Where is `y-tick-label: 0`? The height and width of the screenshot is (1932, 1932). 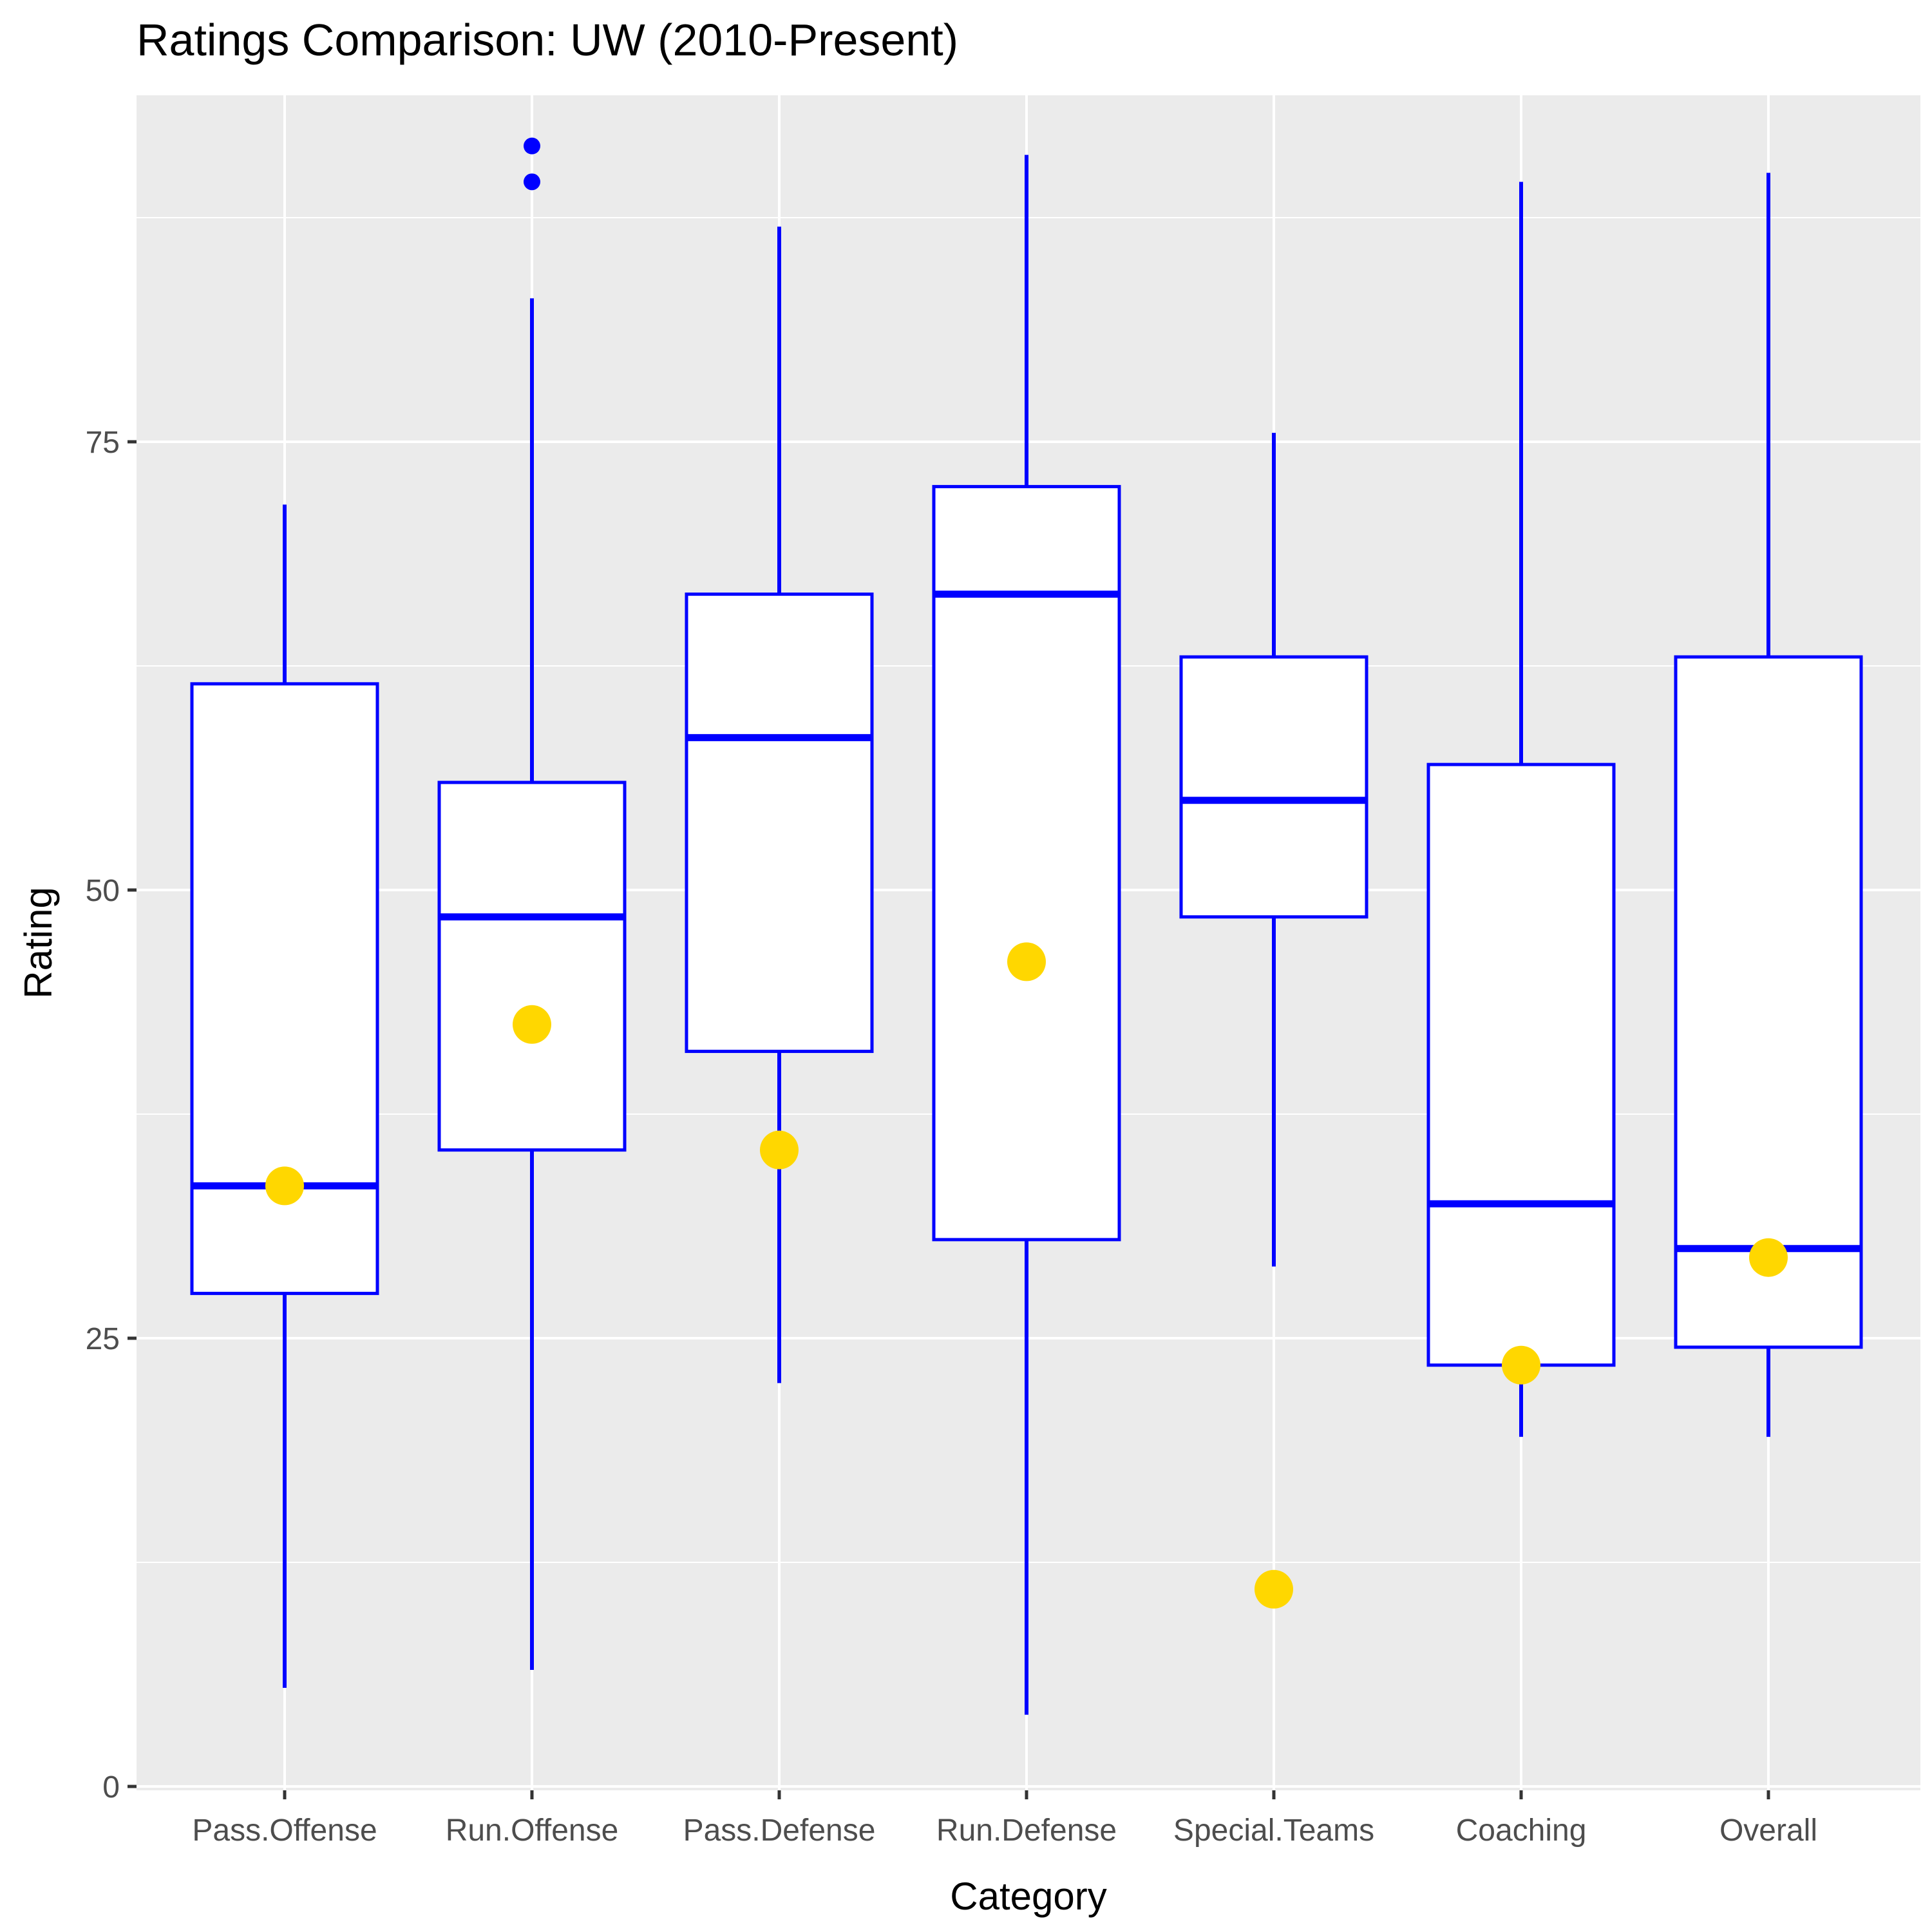
y-tick-label: 0 is located at coordinates (111, 1787).